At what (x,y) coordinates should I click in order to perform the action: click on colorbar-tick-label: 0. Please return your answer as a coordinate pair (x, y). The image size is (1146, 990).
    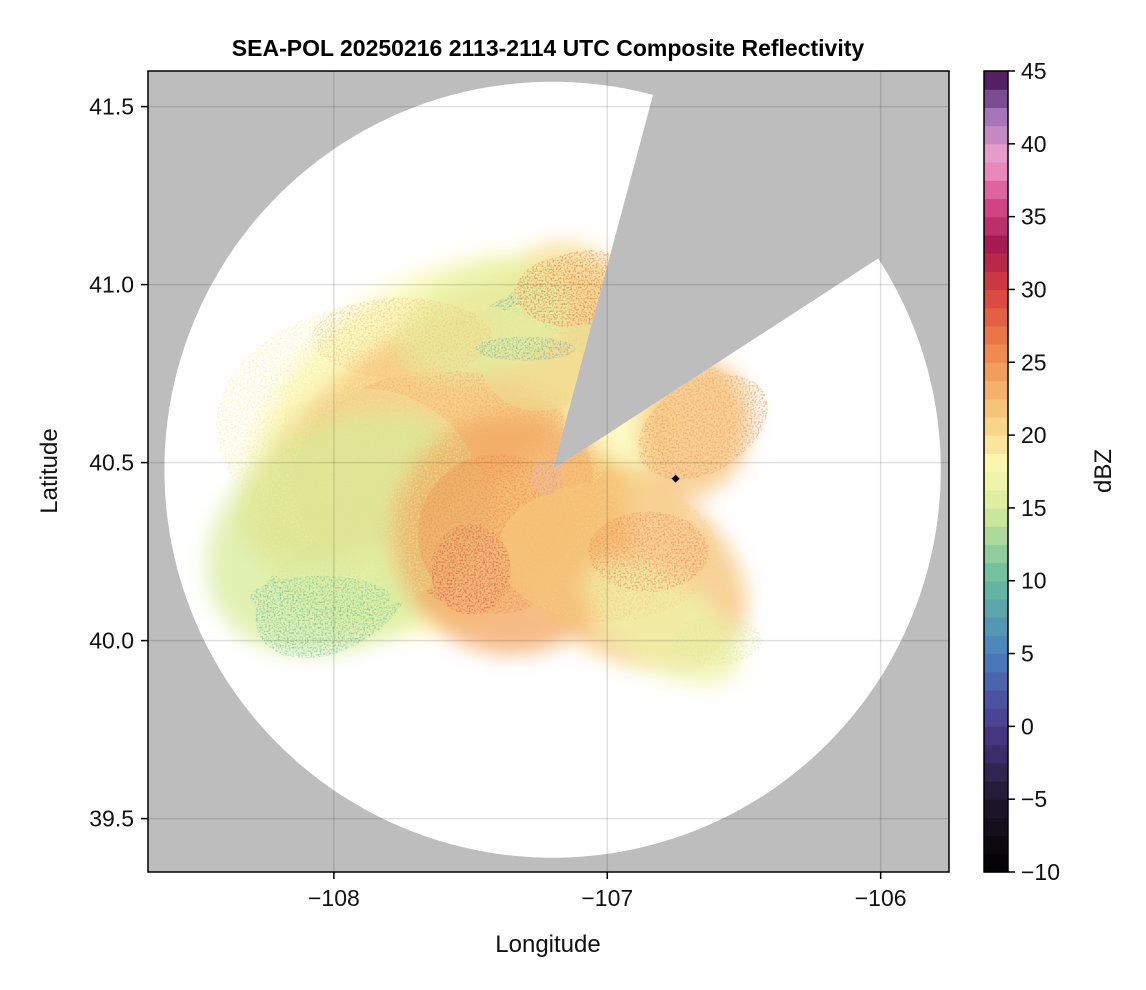
    Looking at the image, I should click on (1027, 726).